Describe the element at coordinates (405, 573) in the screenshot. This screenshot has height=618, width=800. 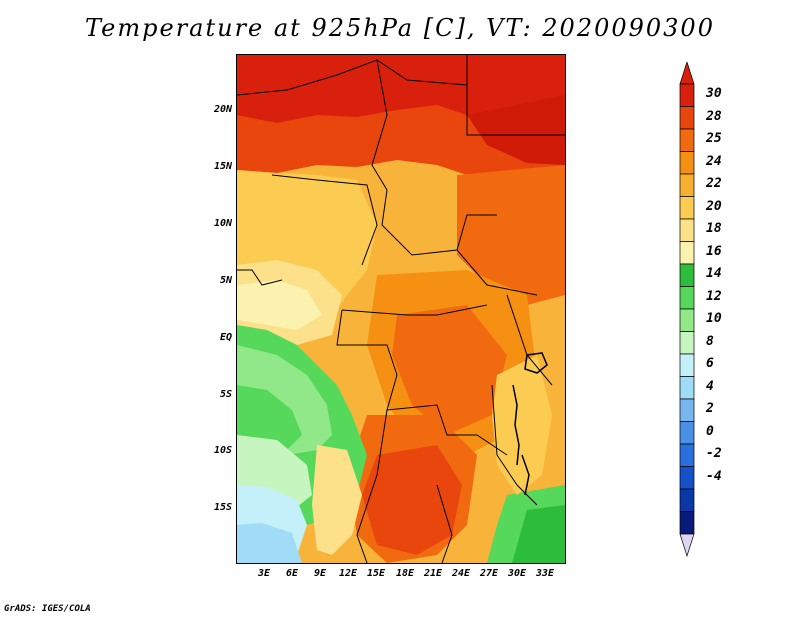
I see `lon-label: 18E` at that location.